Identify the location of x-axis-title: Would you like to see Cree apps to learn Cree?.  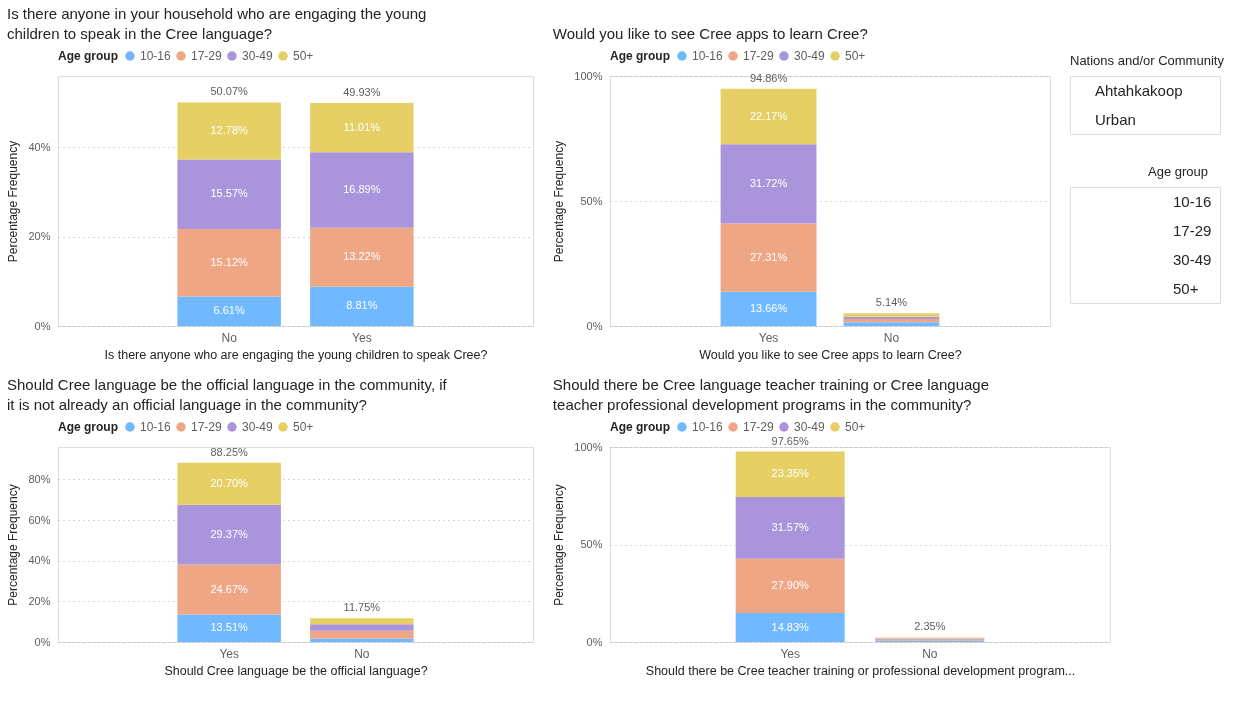
(830, 354).